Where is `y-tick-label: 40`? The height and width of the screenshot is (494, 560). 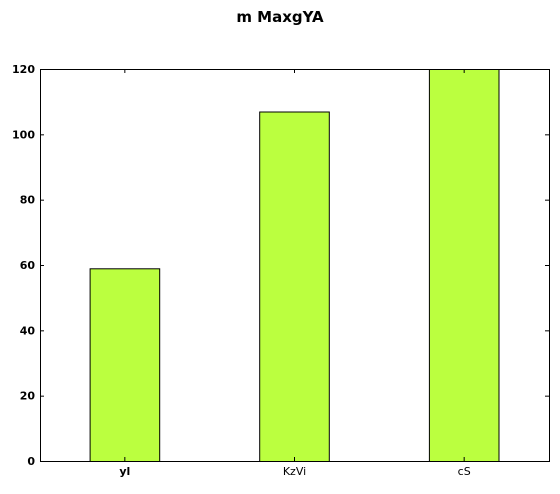
y-tick-label: 40 is located at coordinates (28, 330).